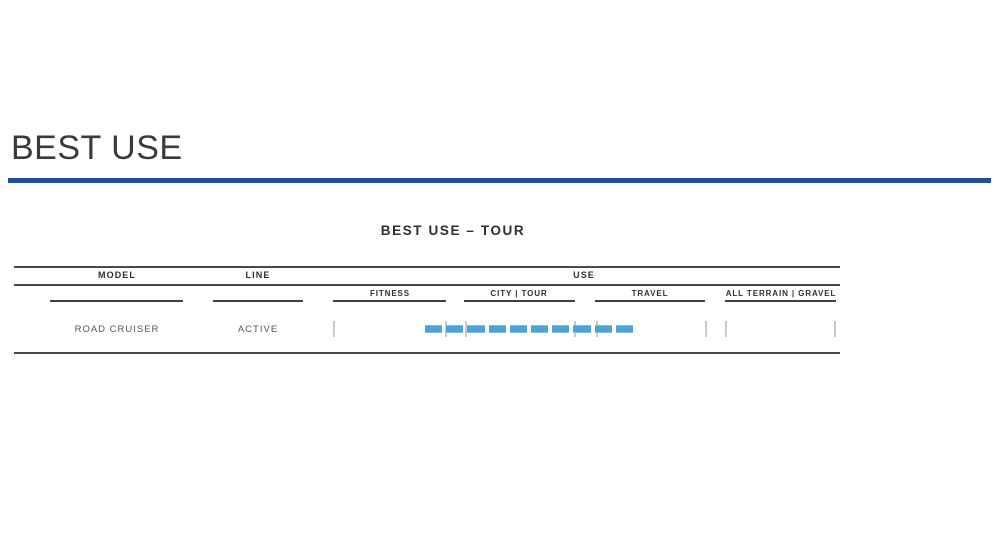 The width and height of the screenshot is (1000, 556). I want to click on row-model-value: ROAD CRUISER, so click(117, 329).